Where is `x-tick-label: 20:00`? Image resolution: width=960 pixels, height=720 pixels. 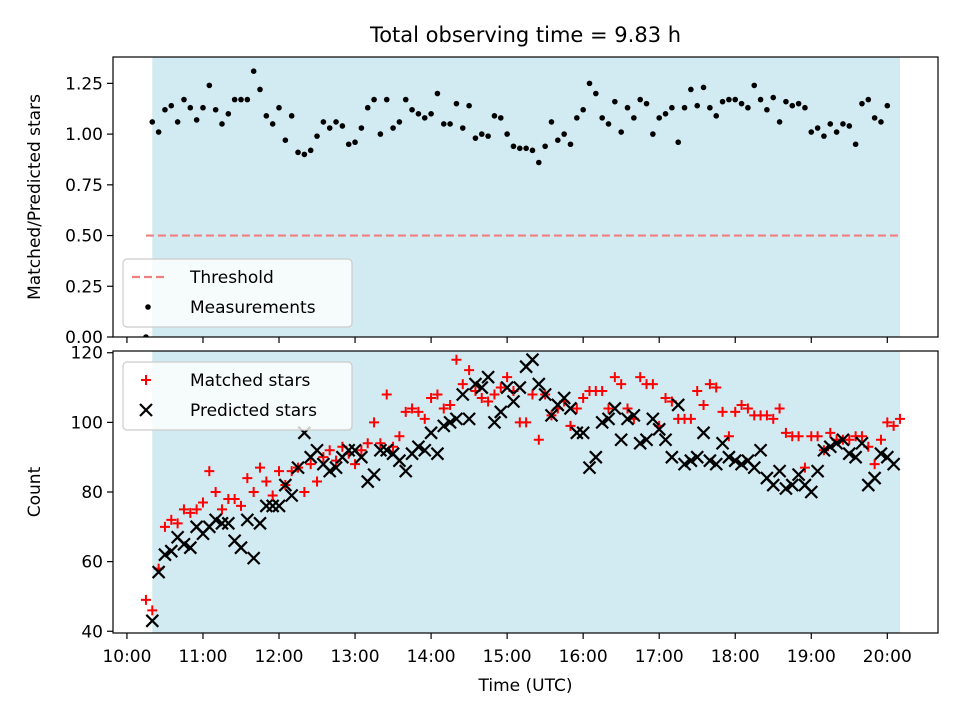
x-tick-label: 20:00 is located at coordinates (887, 657).